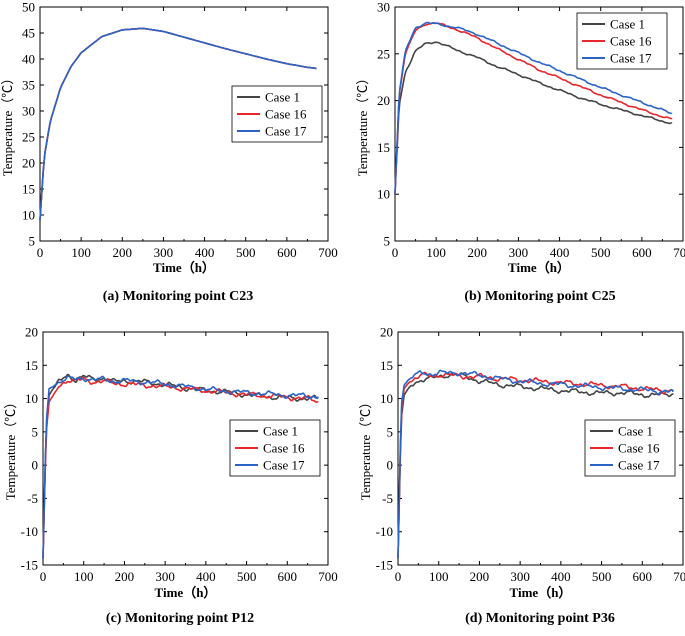 Image resolution: width=685 pixels, height=636 pixels. What do you see at coordinates (10, 448) in the screenshot?
I see `y-axis-label: Temperature（℃）` at bounding box center [10, 448].